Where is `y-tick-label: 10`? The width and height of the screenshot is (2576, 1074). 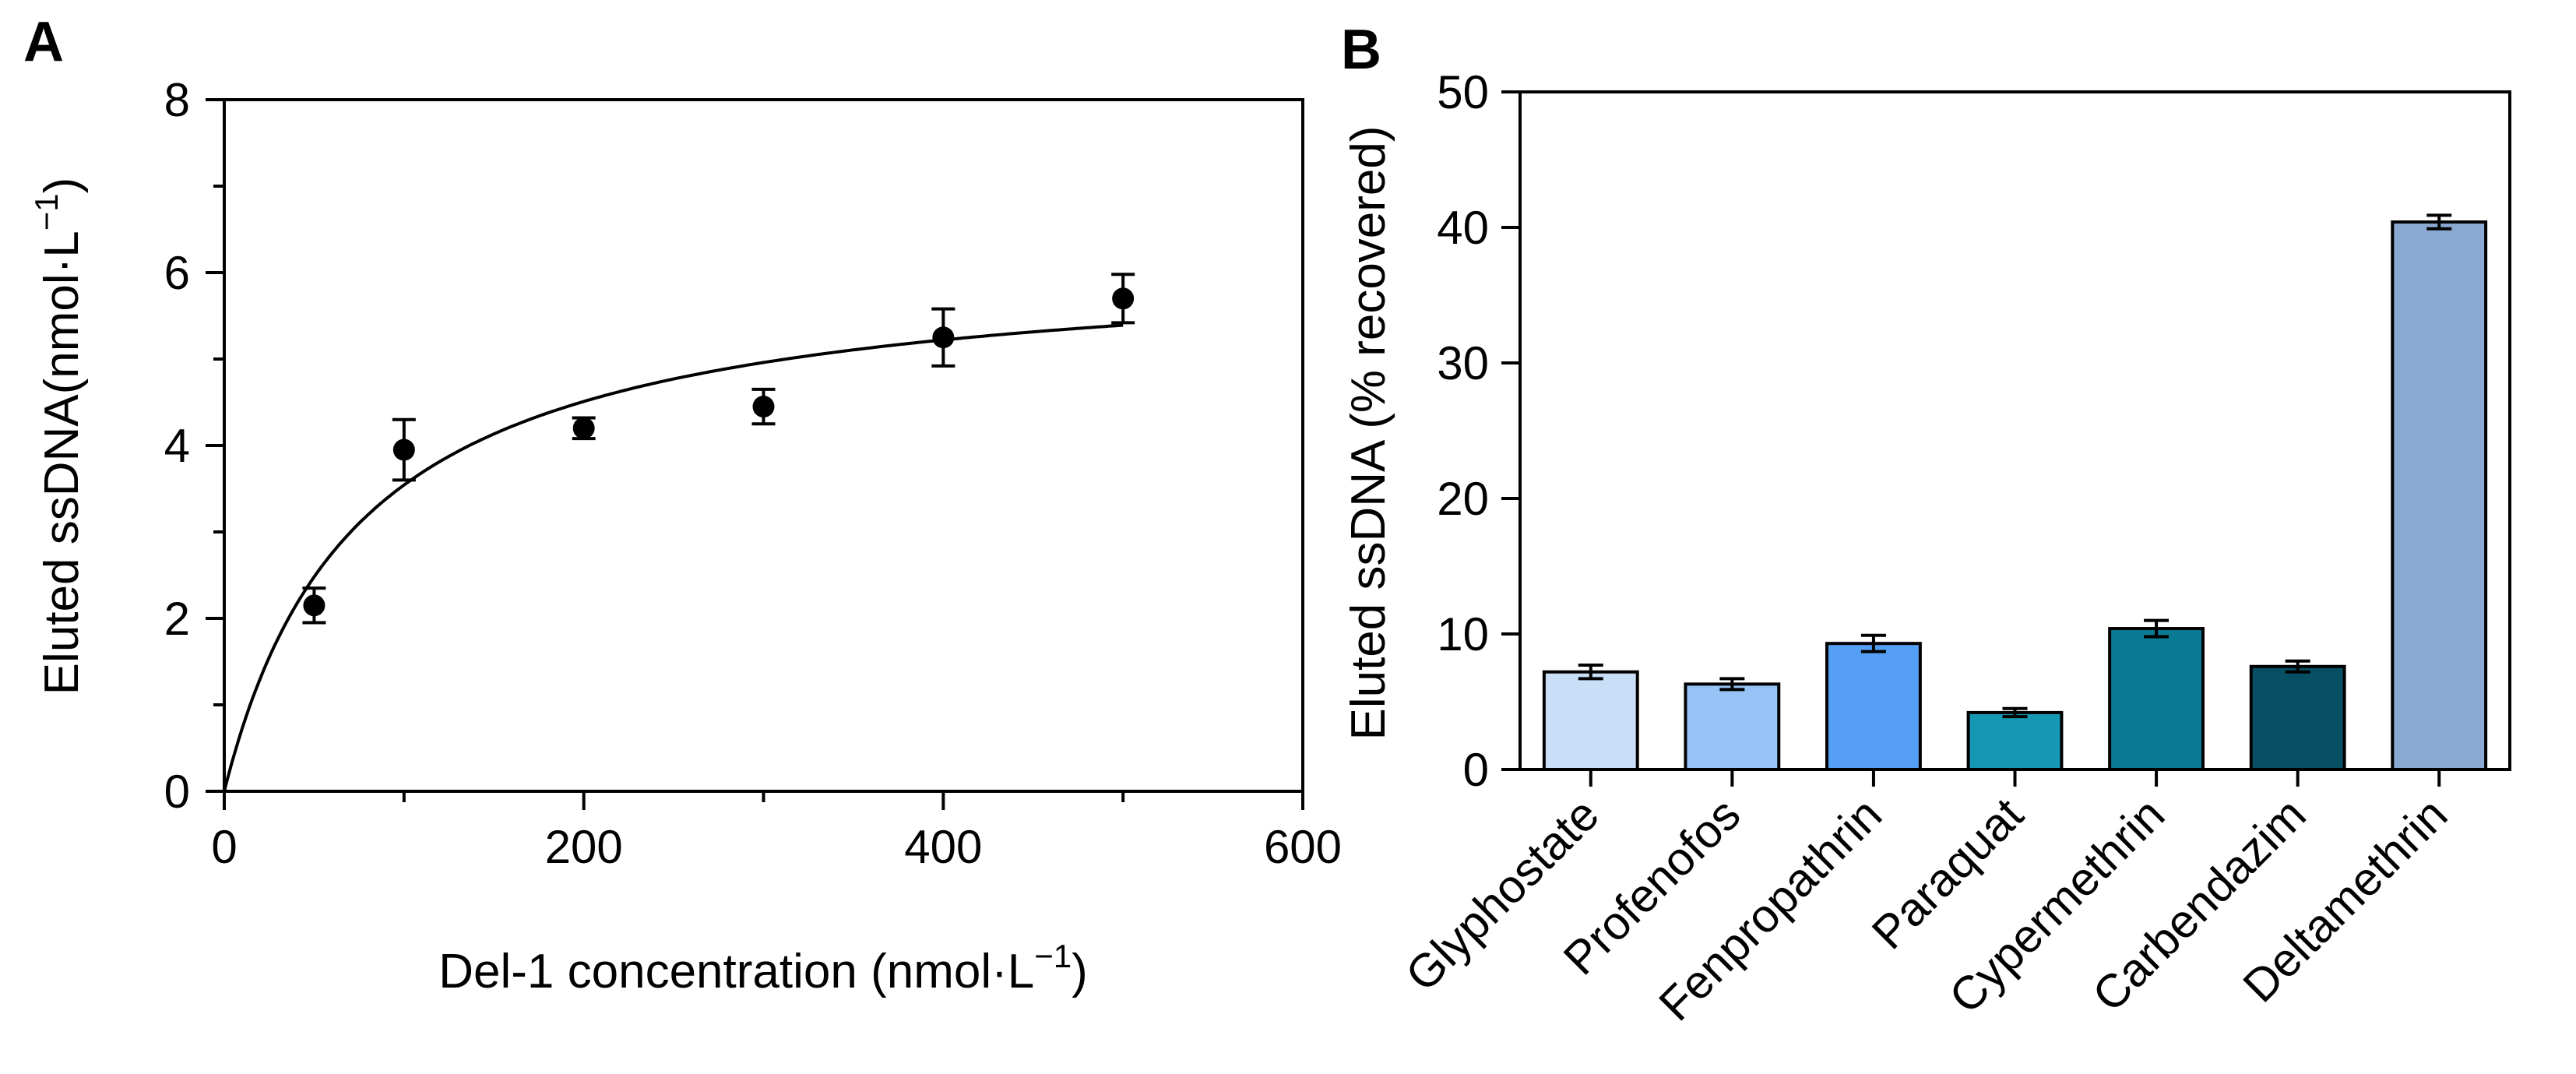 y-tick-label: 10 is located at coordinates (1463, 634).